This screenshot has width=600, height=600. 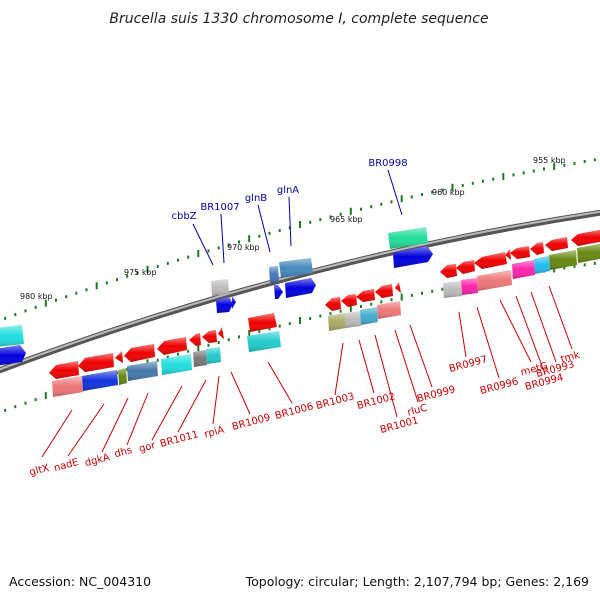 What do you see at coordinates (436, 394) in the screenshot?
I see `gene-label: BR0999` at bounding box center [436, 394].